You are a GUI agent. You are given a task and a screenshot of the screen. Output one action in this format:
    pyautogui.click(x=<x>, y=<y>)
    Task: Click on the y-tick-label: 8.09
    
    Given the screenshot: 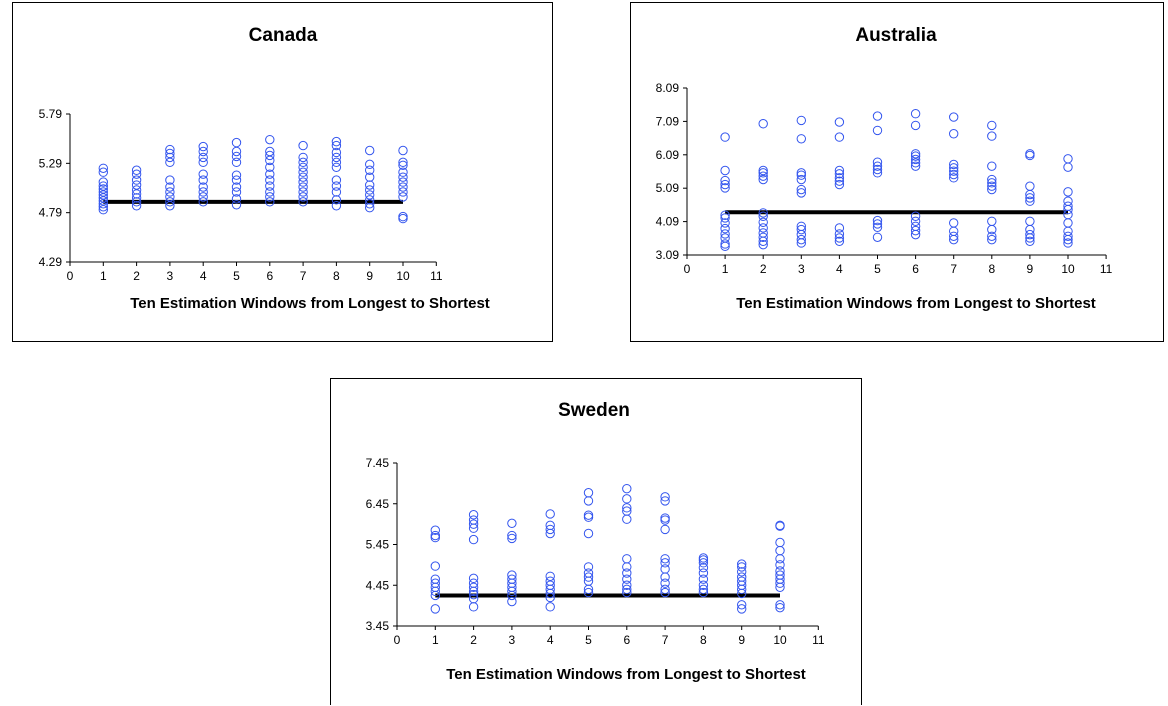 What is the action you would take?
    pyautogui.click(x=668, y=88)
    